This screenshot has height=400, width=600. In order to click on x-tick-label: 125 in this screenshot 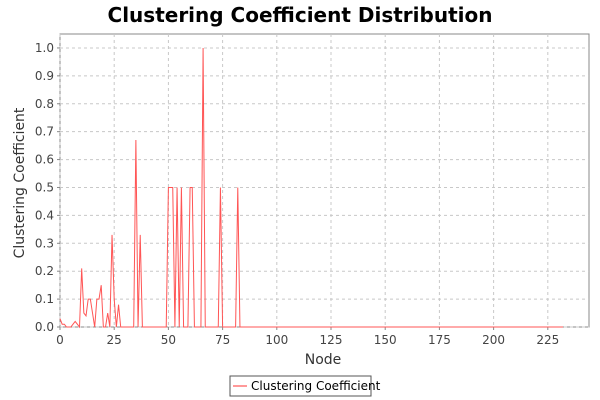, I will do `click(331, 340)`.